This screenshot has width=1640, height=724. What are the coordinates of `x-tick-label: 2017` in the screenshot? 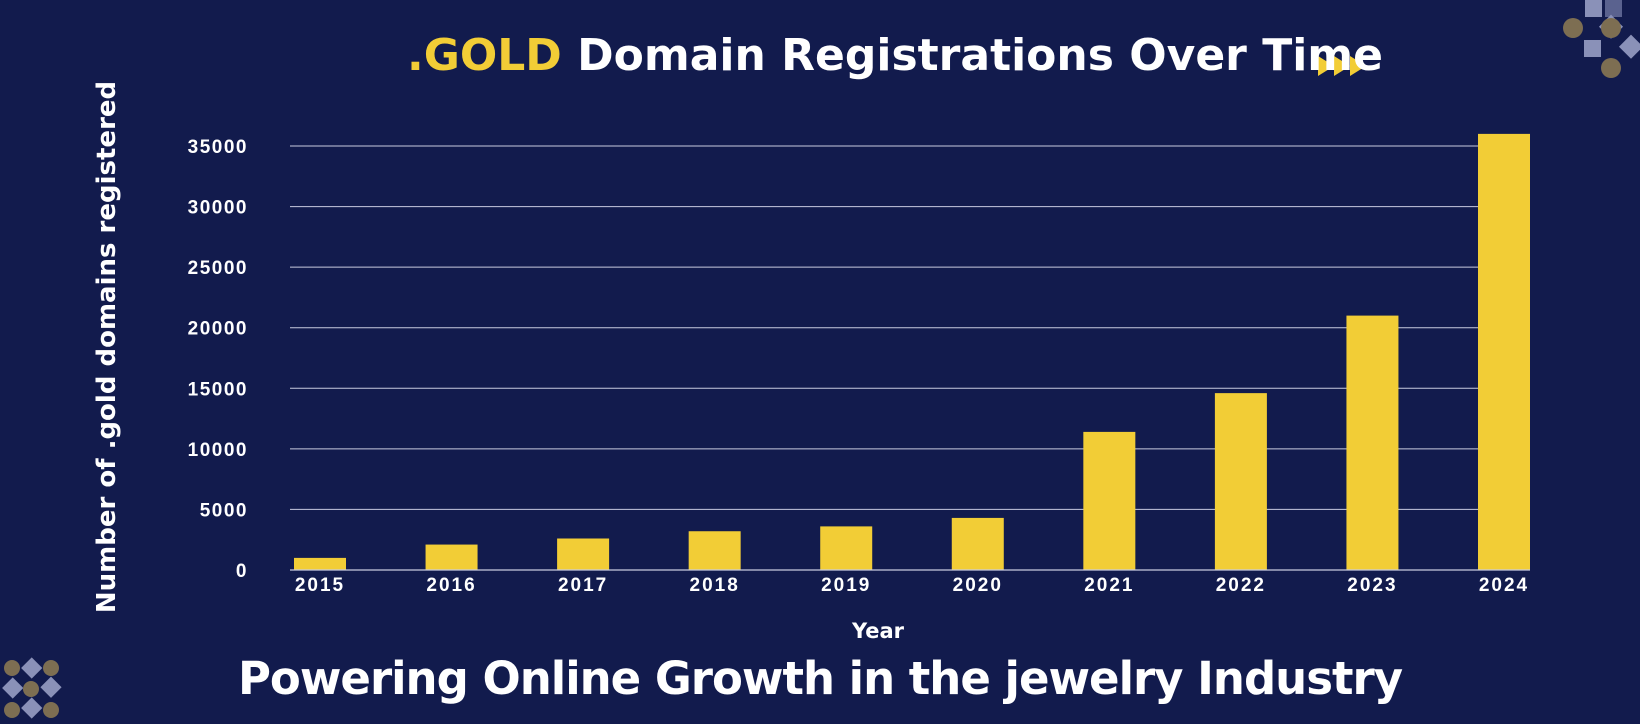 It's located at (583, 585).